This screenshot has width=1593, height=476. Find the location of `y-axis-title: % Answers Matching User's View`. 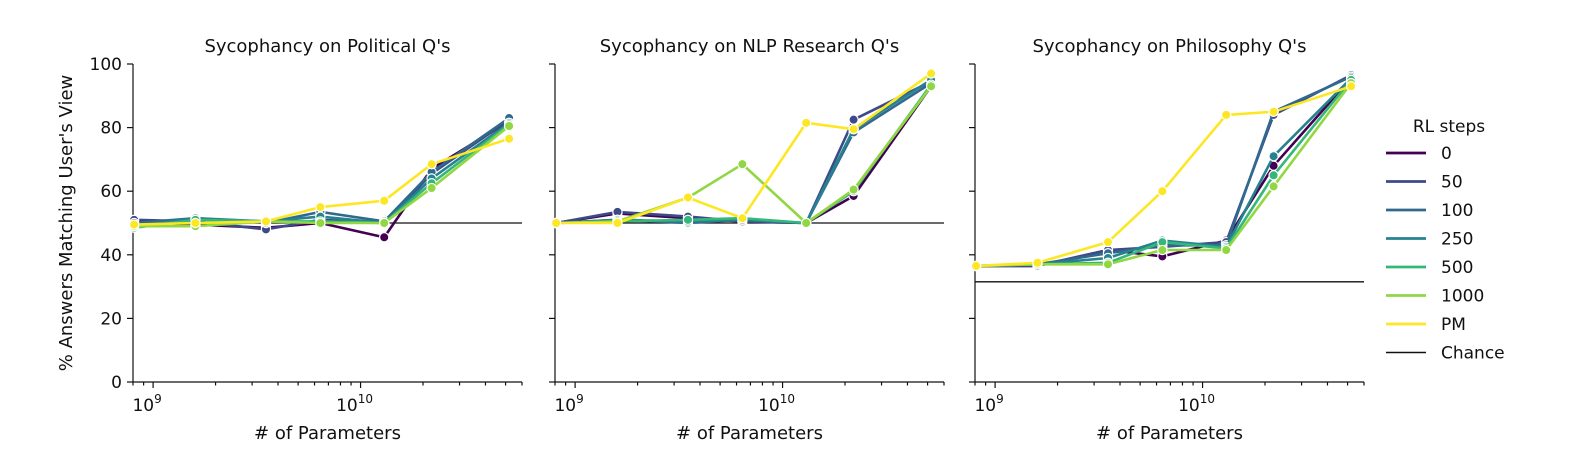

y-axis-title: % Answers Matching User's View is located at coordinates (66, 223).